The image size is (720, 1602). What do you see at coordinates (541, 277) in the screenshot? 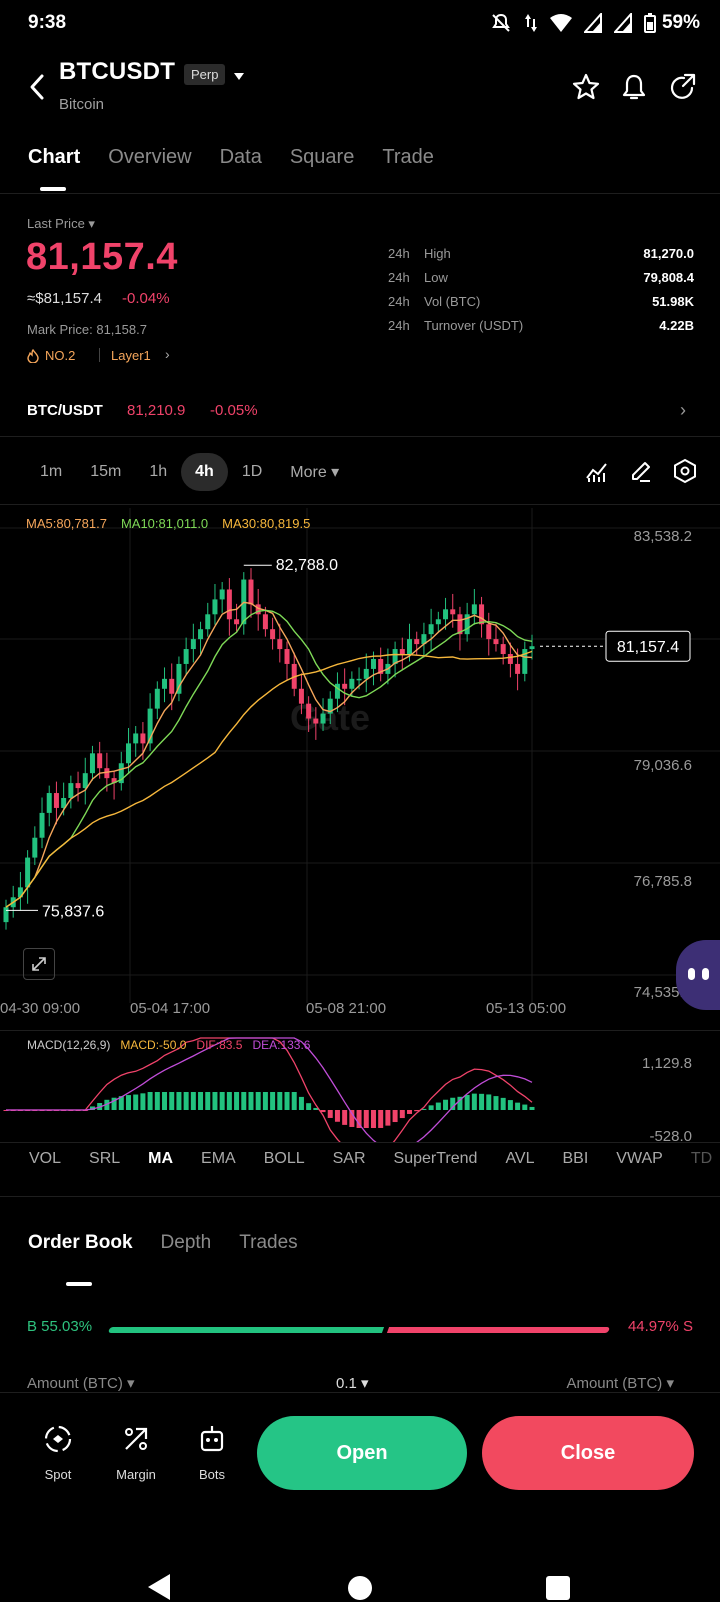
I see `stat-row: 24h Low 79,808.4` at bounding box center [541, 277].